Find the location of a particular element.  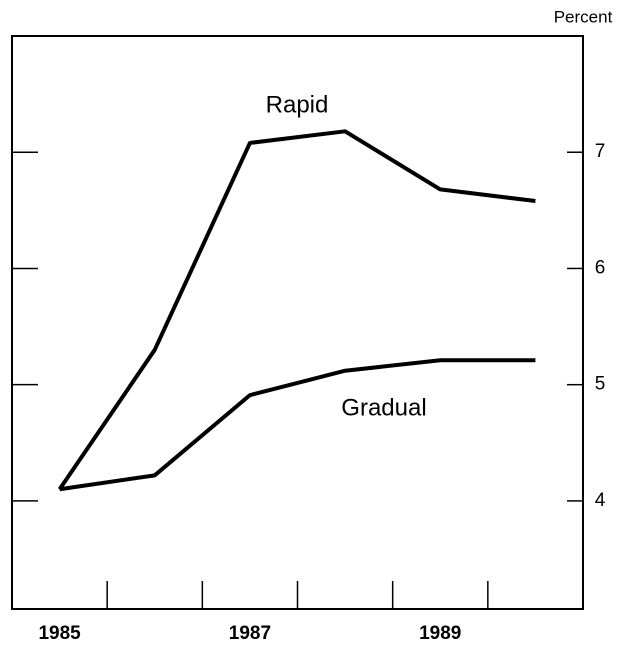

y-tick-label: 6 is located at coordinates (600, 267).